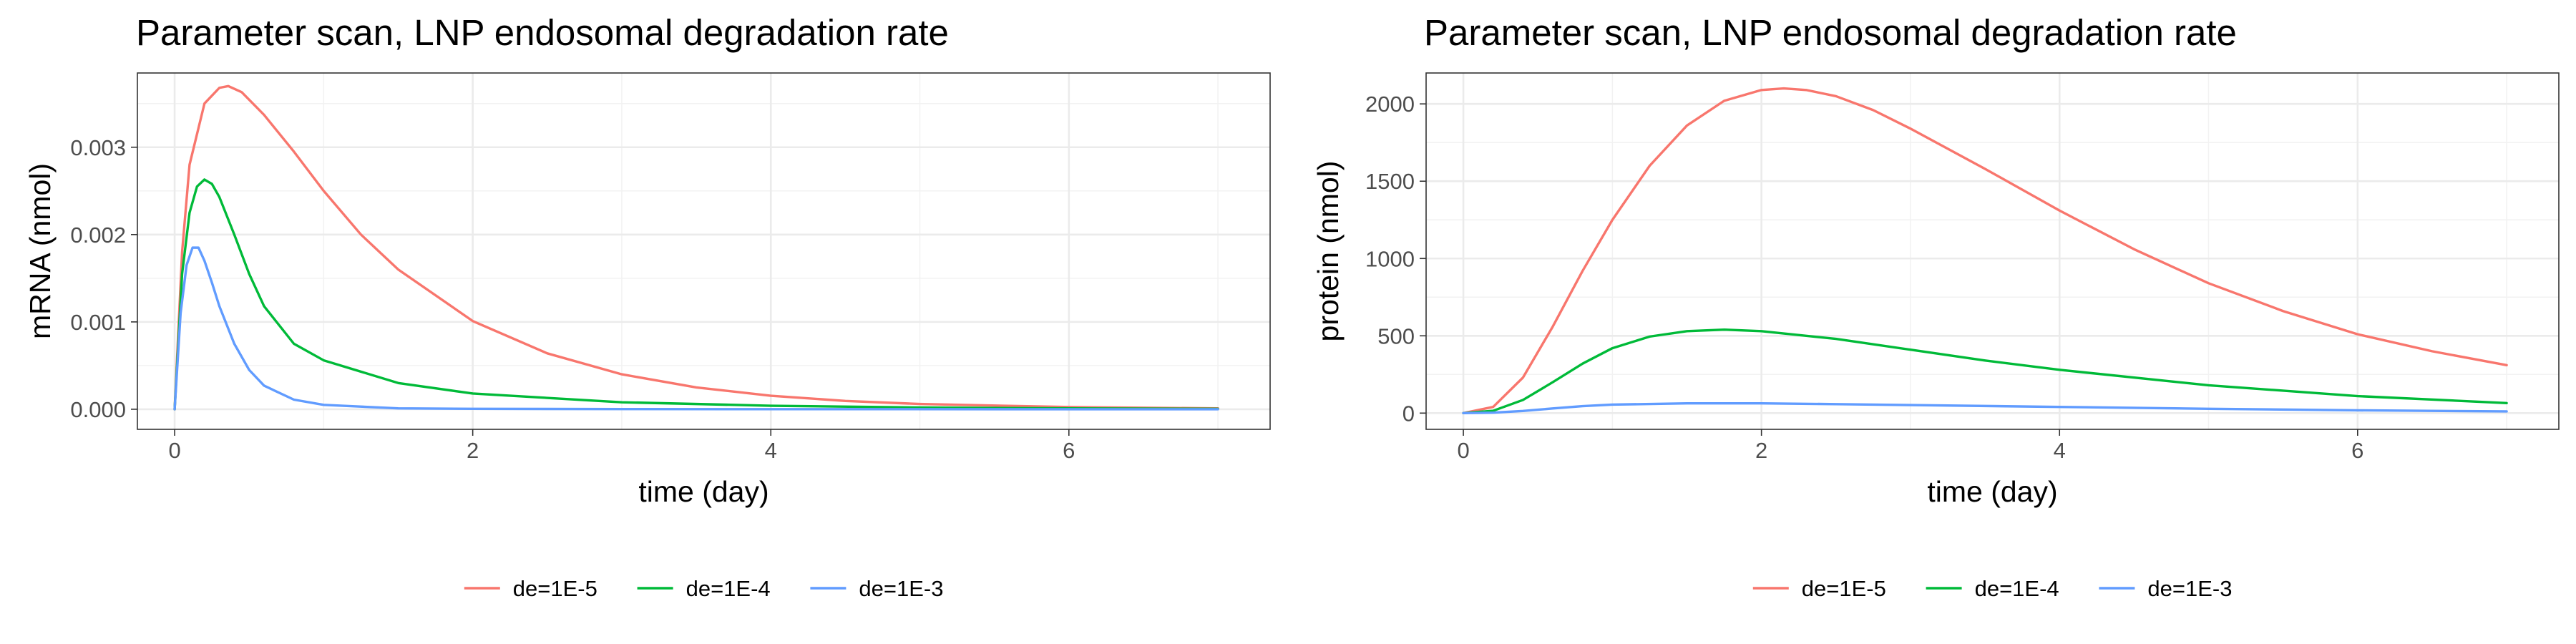 The image size is (2576, 644). Describe the element at coordinates (40, 251) in the screenshot. I see `y-axis-label: mRNA (nmol)` at that location.